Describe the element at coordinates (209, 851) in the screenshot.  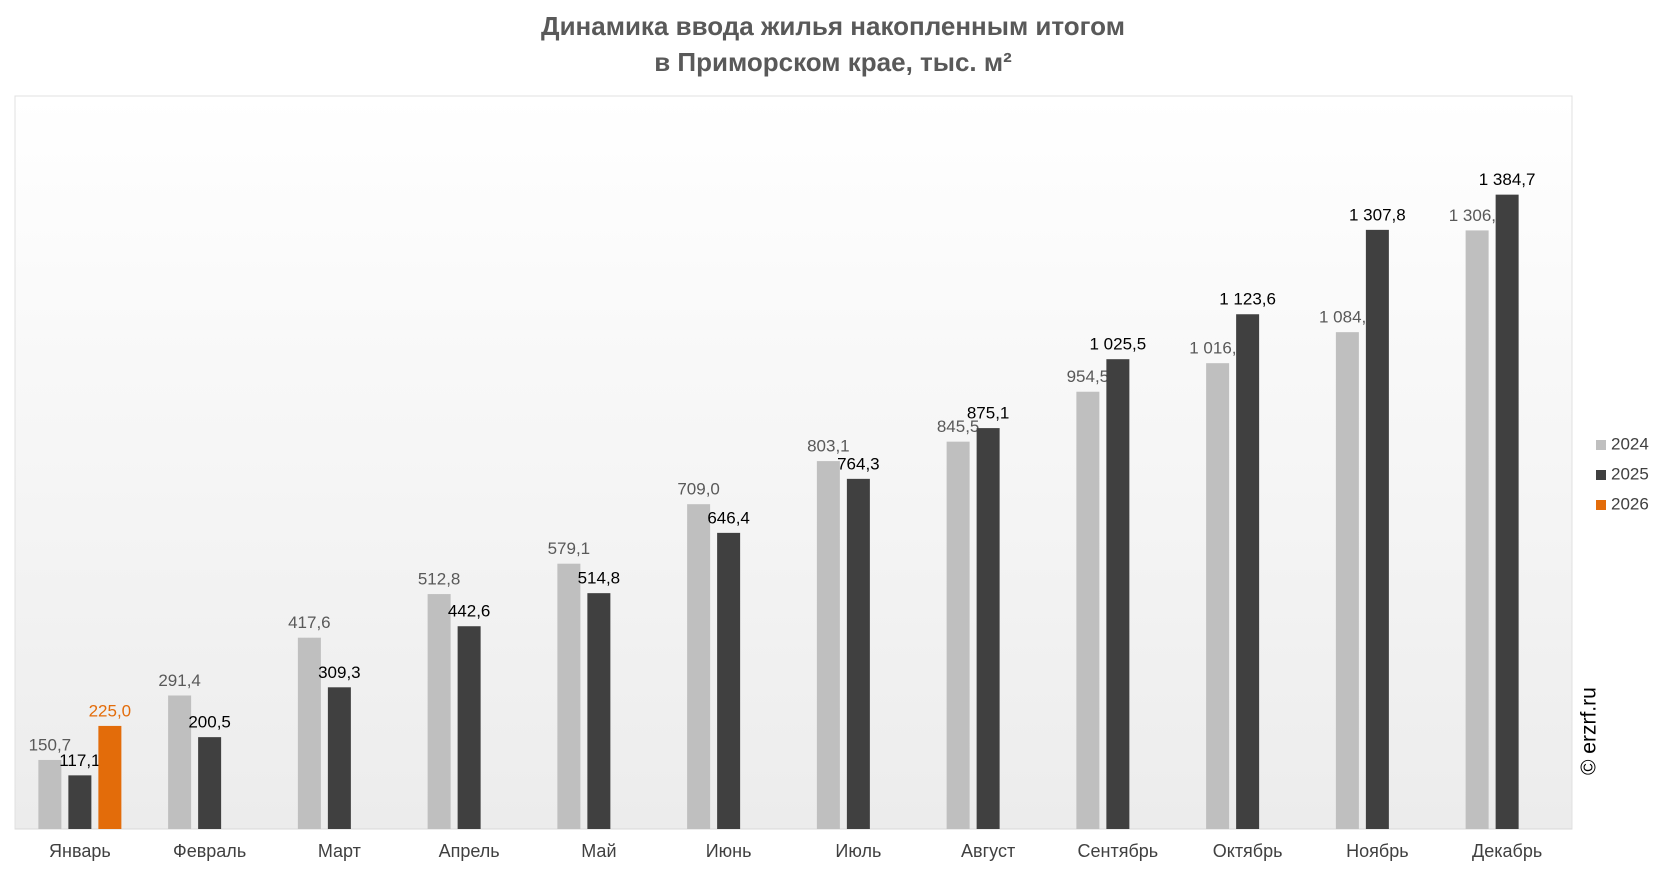
I see `x-tick-label: Февраль` at that location.